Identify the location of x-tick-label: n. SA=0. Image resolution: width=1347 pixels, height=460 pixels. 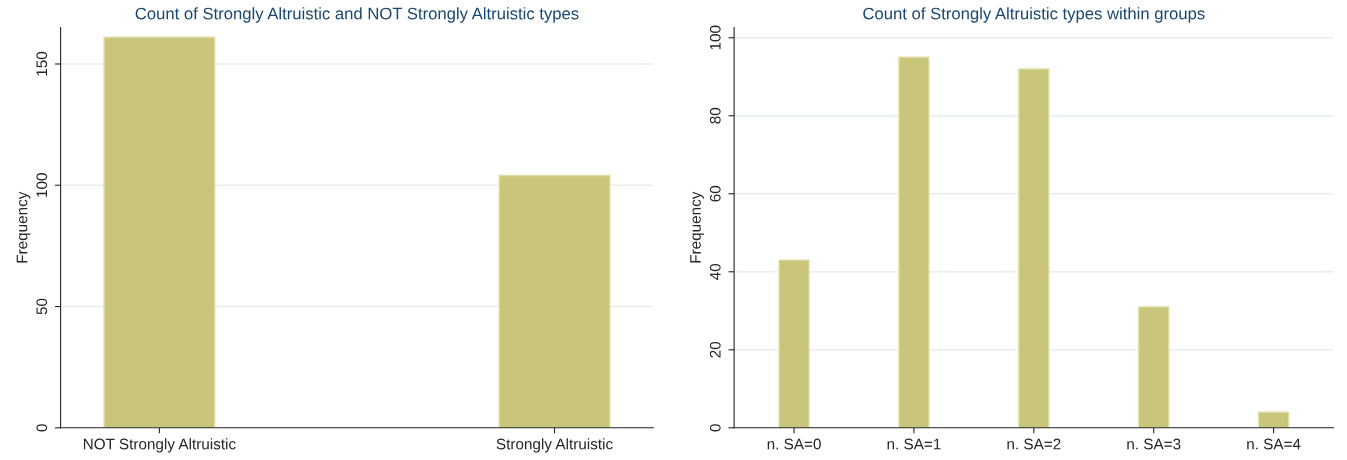
(794, 444).